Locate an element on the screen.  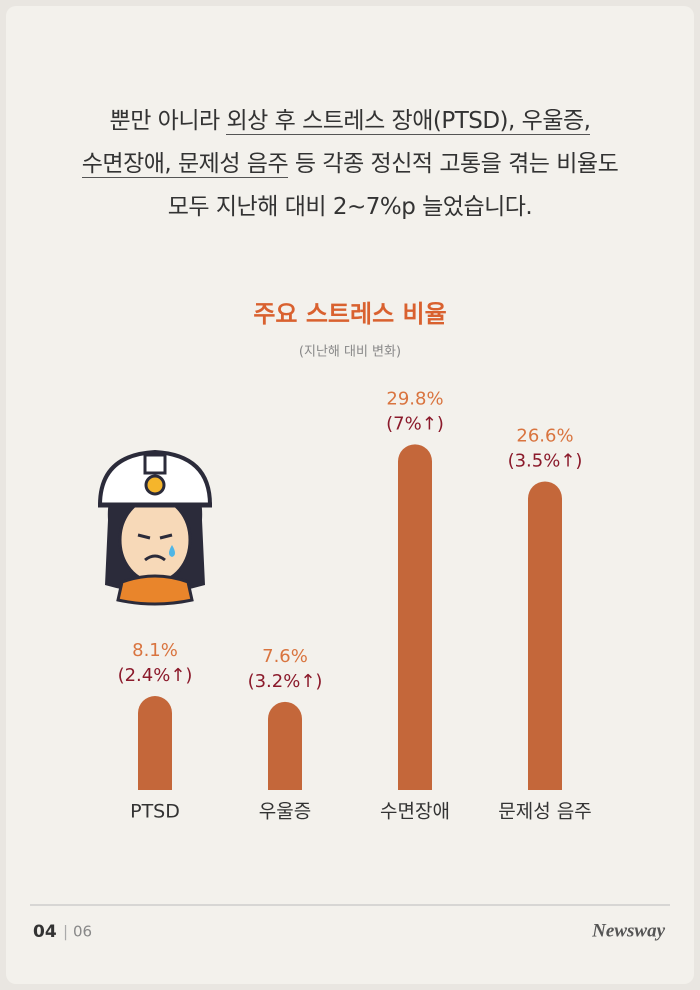
intro-segment: 뿐만 아니라 is located at coordinates (168, 121).